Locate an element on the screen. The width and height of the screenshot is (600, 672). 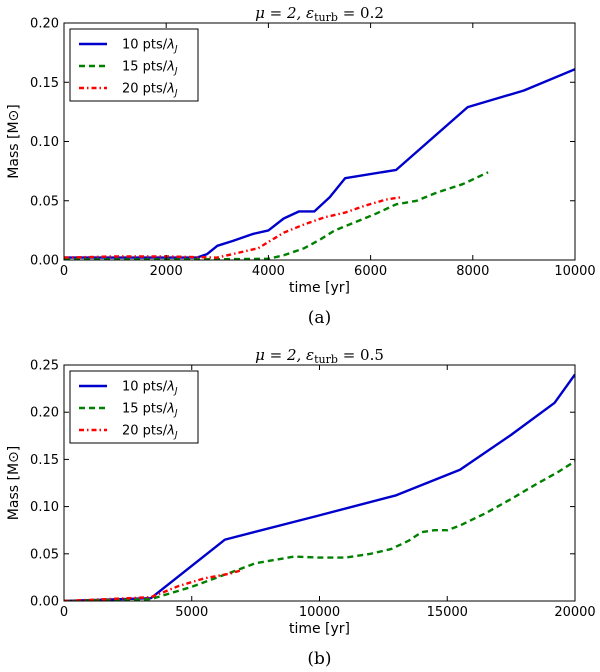
x-tick-label: 20000 is located at coordinates (574, 612).